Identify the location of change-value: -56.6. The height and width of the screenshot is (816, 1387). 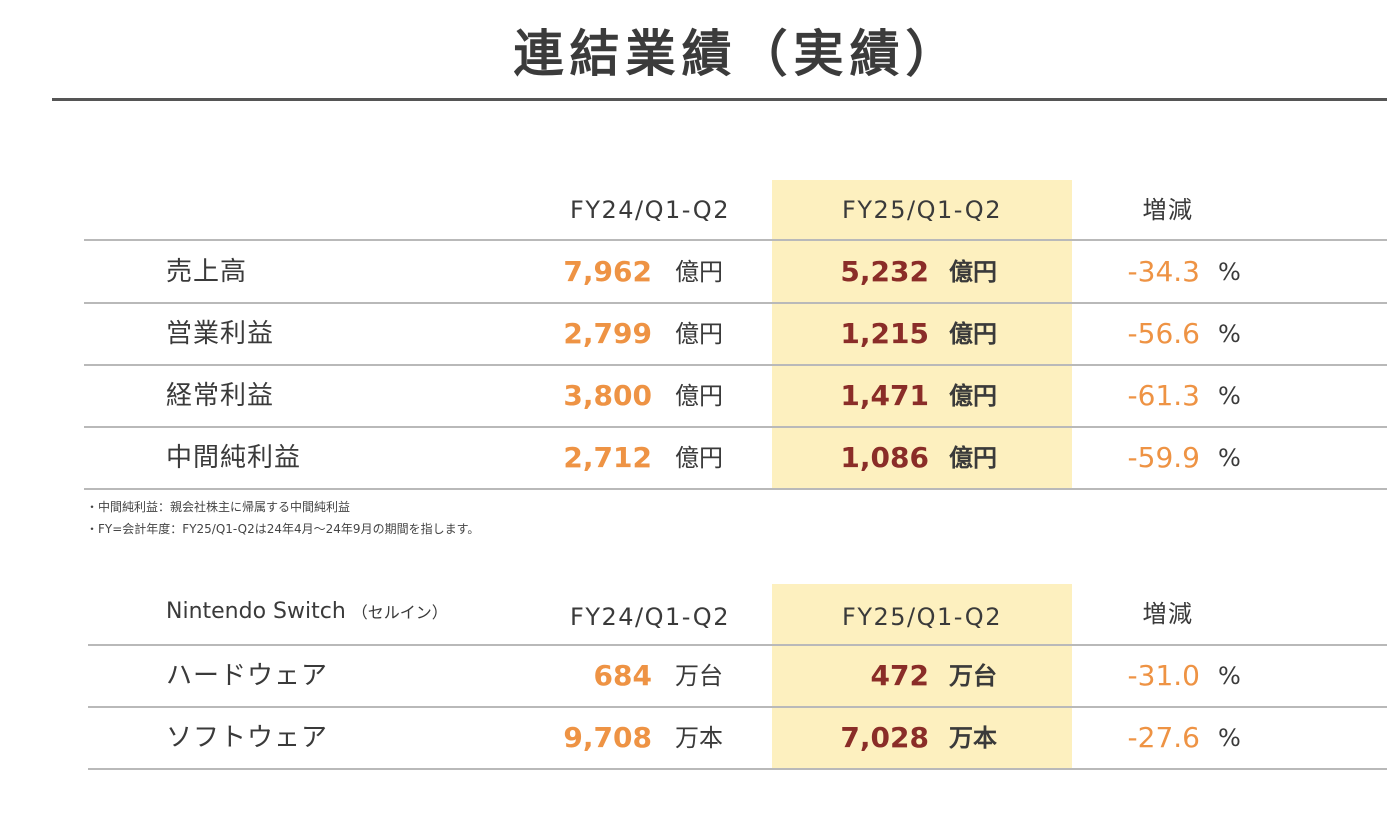
(1163, 333).